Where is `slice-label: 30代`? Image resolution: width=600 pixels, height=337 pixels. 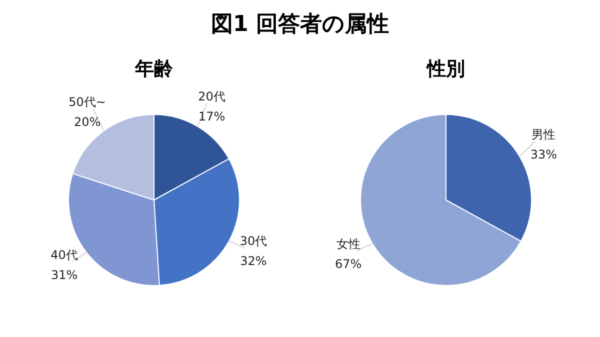
slice-label: 30代 is located at coordinates (254, 241).